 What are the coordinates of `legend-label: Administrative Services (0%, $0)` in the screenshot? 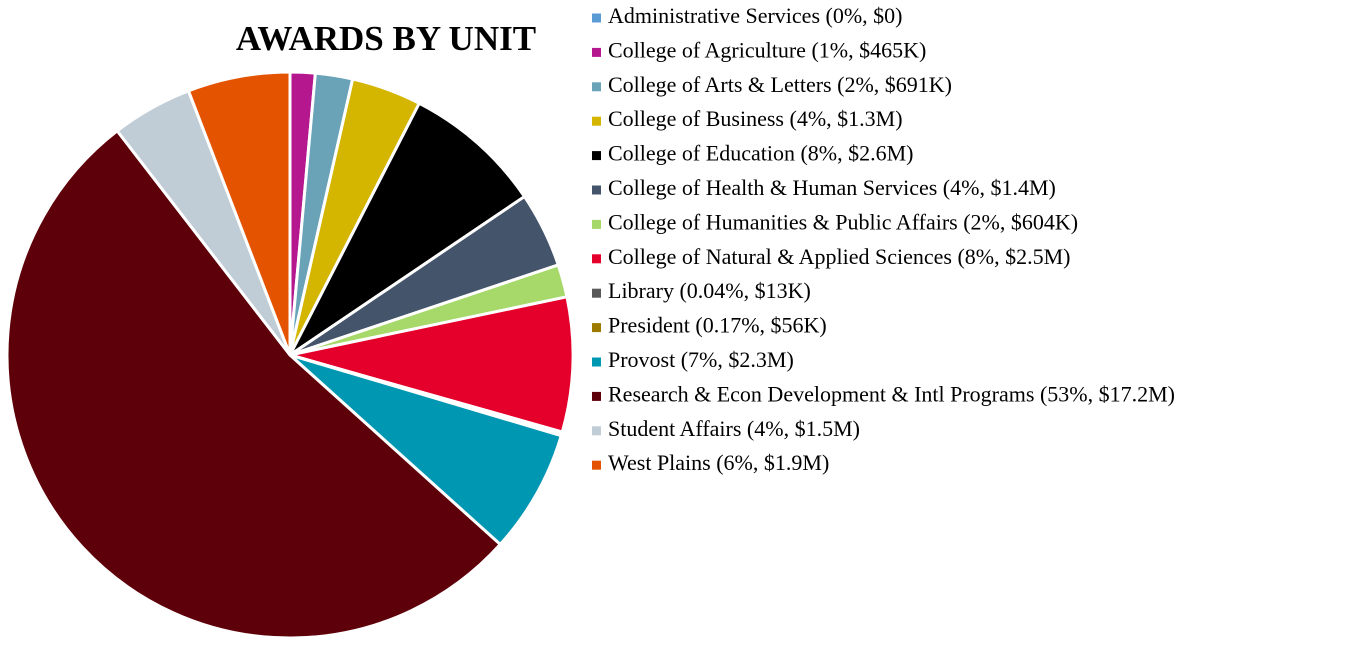 It's located at (755, 15).